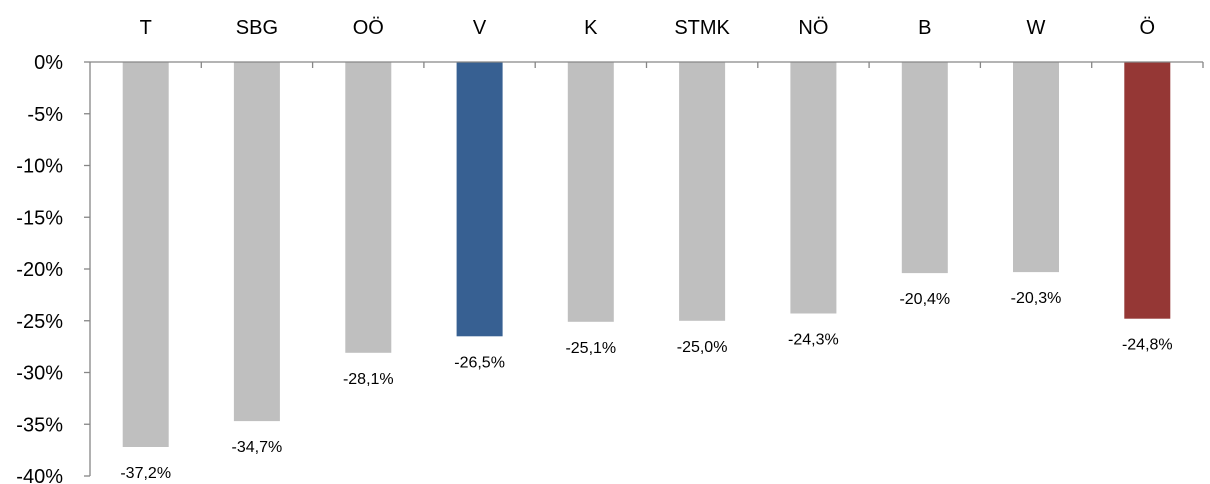  I want to click on data-label: -34,7%, so click(257, 447).